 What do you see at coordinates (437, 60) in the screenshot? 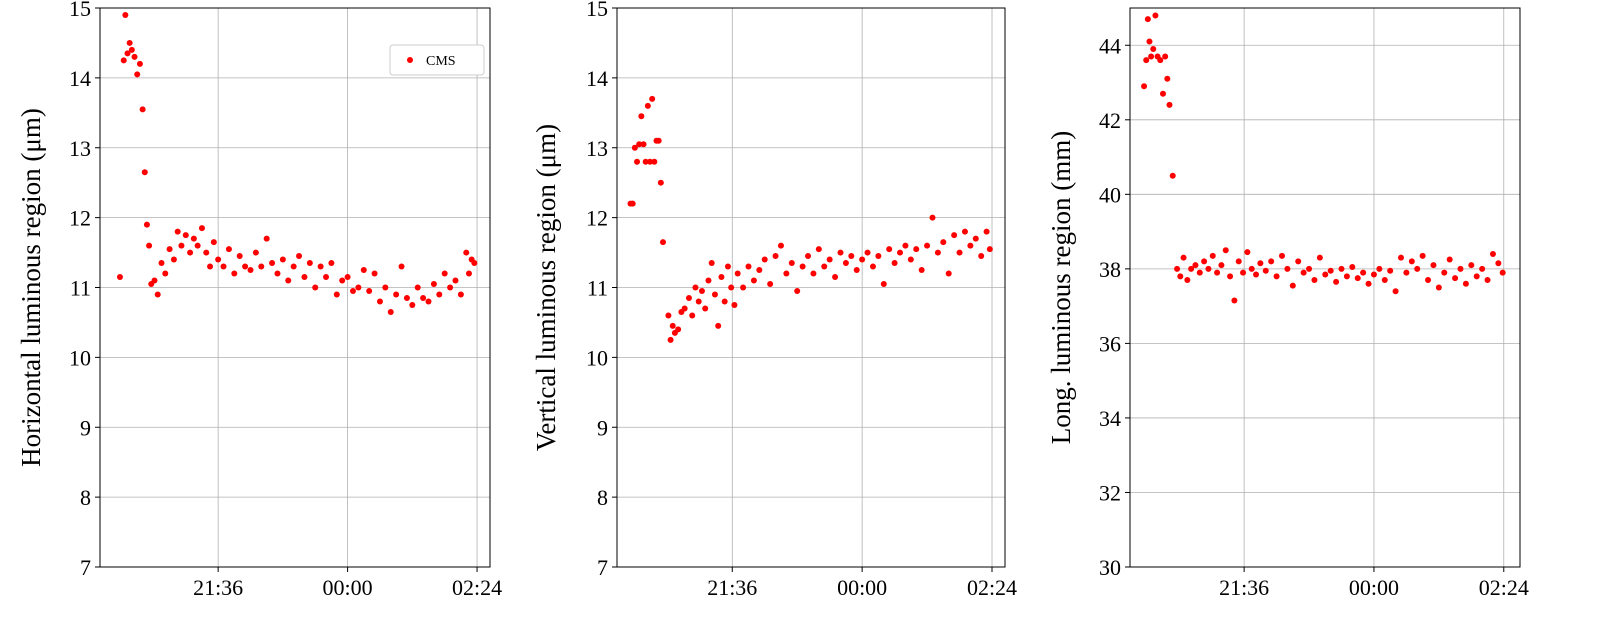
I see `legend: CMS` at bounding box center [437, 60].